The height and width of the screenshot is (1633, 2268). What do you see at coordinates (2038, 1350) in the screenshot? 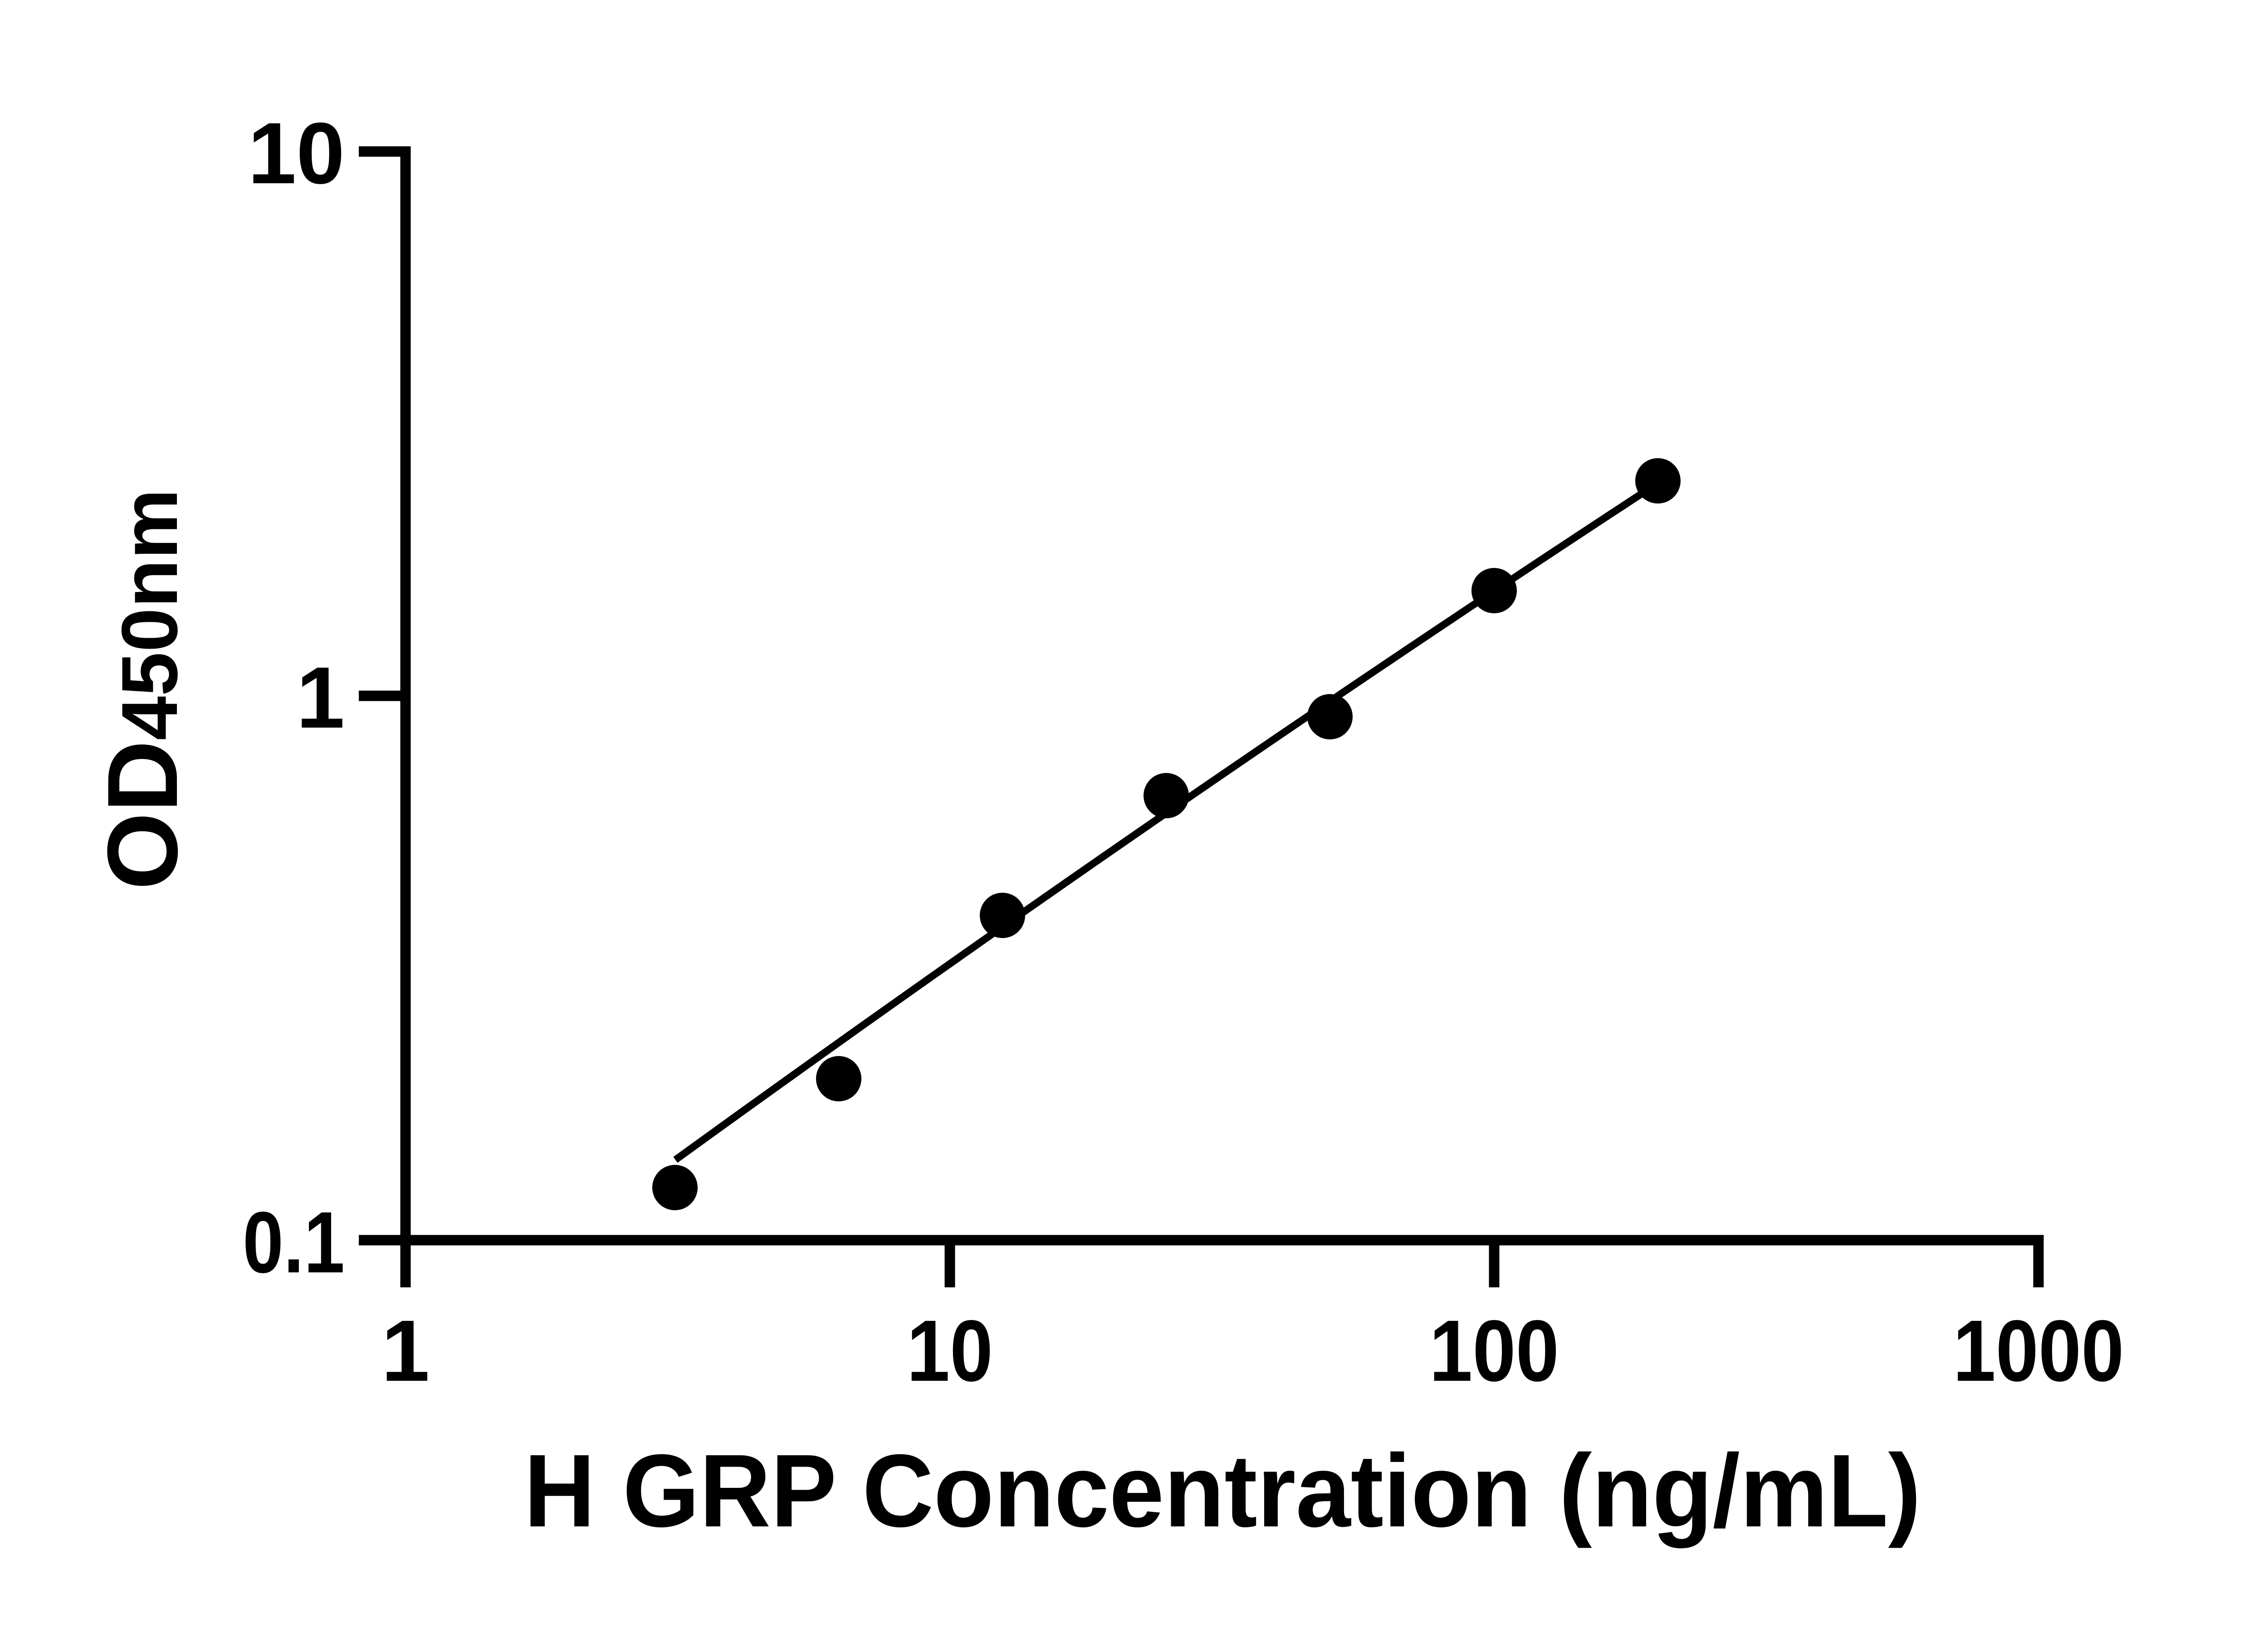
I see `svg-text: 1000` at bounding box center [2038, 1350].